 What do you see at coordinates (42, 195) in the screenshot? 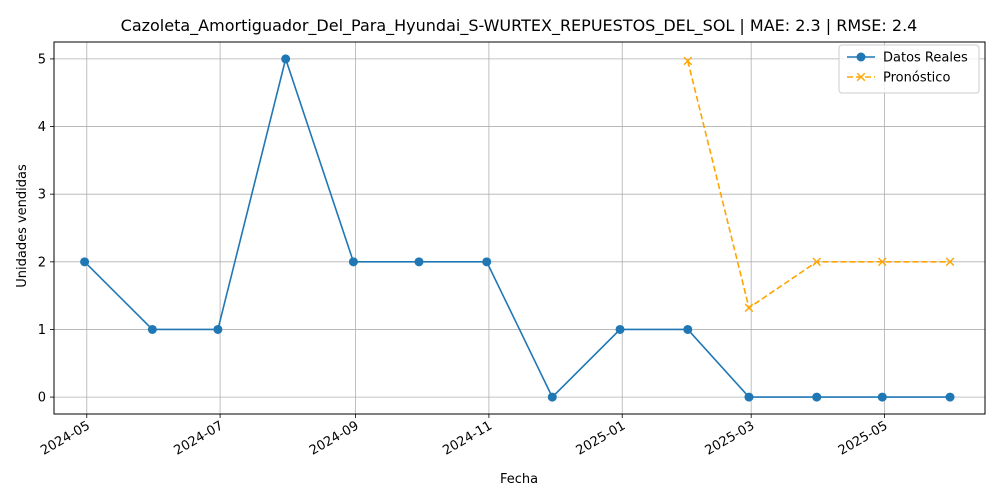
I see `y-tick-label: 3` at bounding box center [42, 195].